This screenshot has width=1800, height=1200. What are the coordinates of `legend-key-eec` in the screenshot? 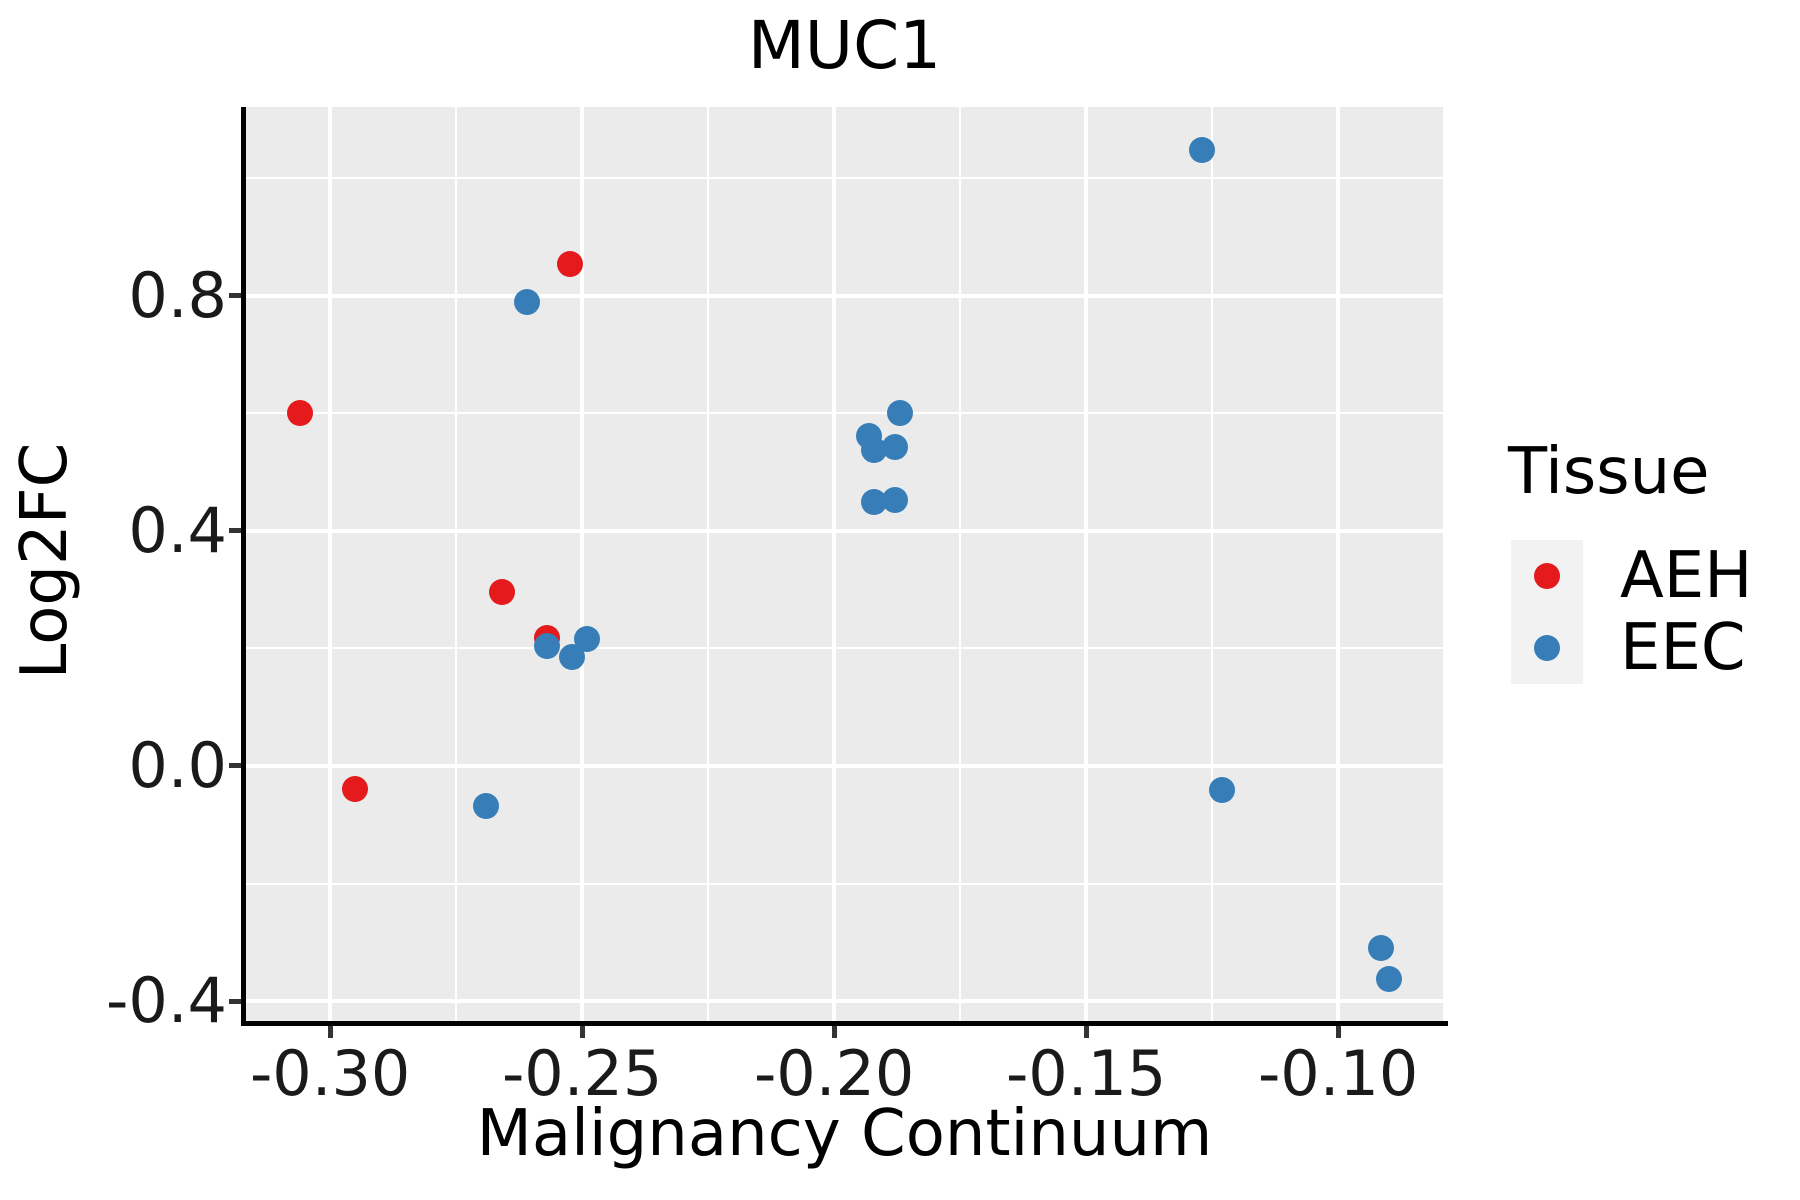 It's located at (1547, 648).